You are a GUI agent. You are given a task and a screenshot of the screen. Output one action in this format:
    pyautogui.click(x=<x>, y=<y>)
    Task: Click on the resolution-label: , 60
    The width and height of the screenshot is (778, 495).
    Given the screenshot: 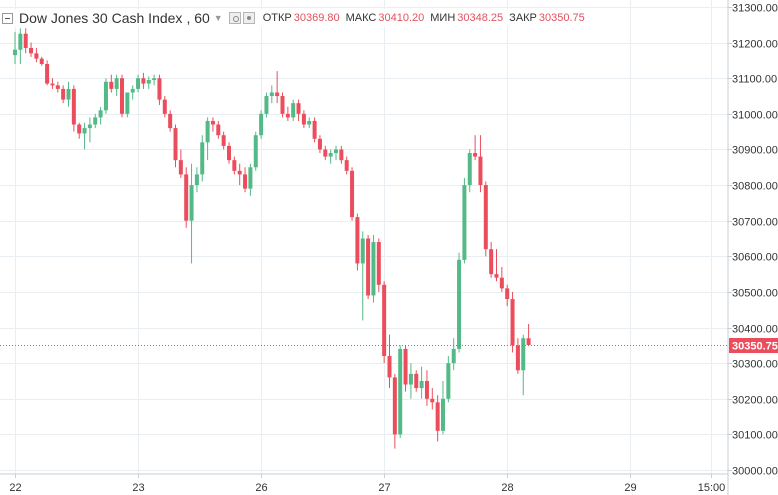 What is the action you would take?
    pyautogui.click(x=198, y=18)
    